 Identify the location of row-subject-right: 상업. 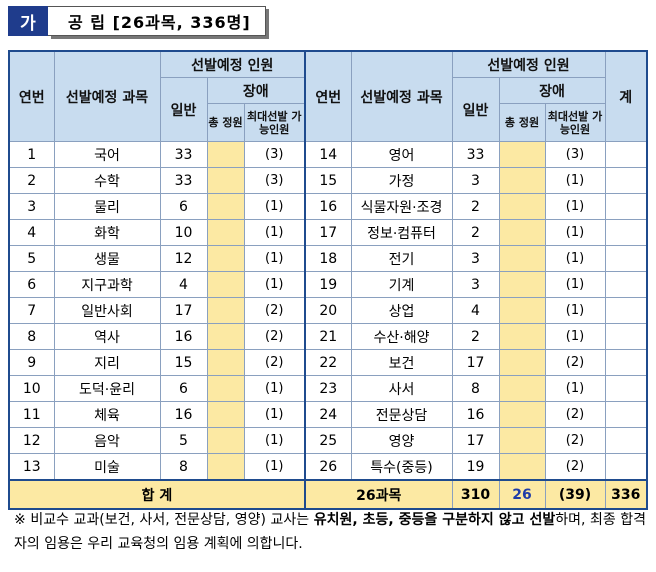
(401, 310).